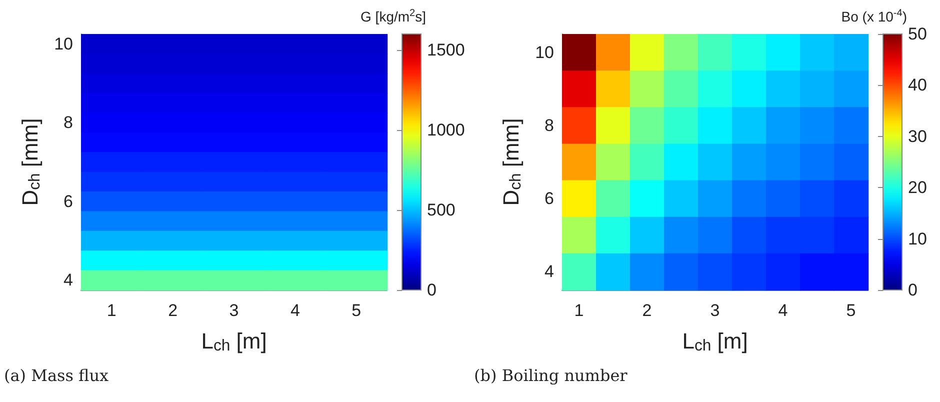 Image resolution: width=940 pixels, height=402 pixels. What do you see at coordinates (917, 238) in the screenshot?
I see `color-bar-label: 10` at bounding box center [917, 238].